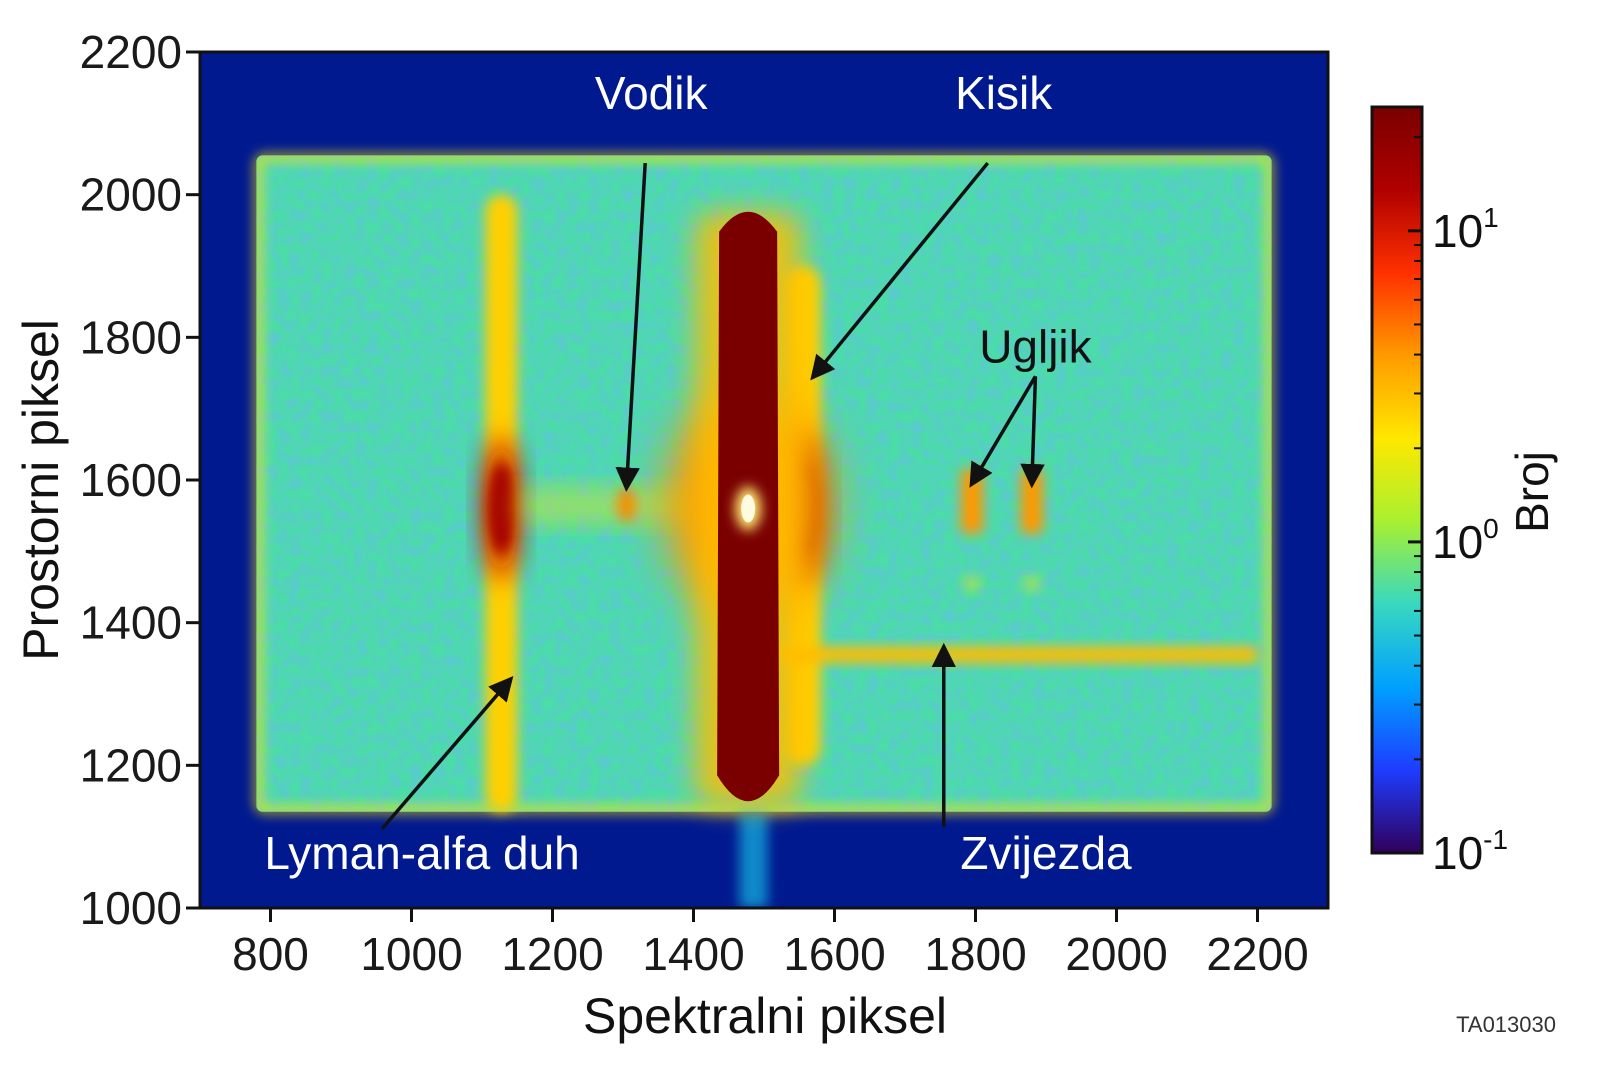 Image resolution: width=1600 pixels, height=1073 pixels. I want to click on lyman-alfa-duh-core, so click(501, 508).